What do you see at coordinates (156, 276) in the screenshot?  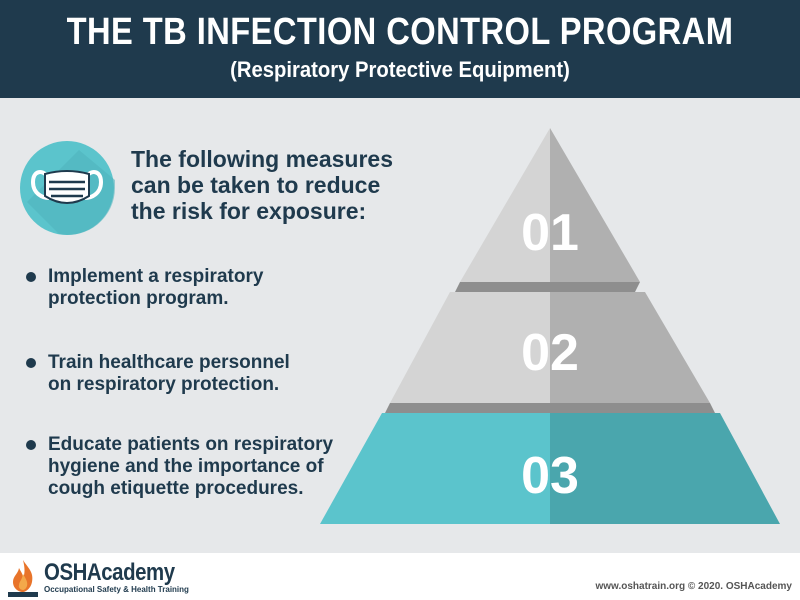 I see `list-item-line: Implement a respiratory` at bounding box center [156, 276].